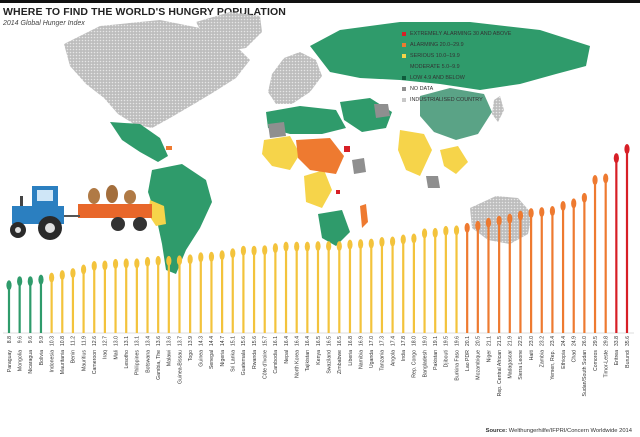  Describe the element at coordinates (422, 88) in the screenshot. I see `legend-label: NO DATA` at that location.